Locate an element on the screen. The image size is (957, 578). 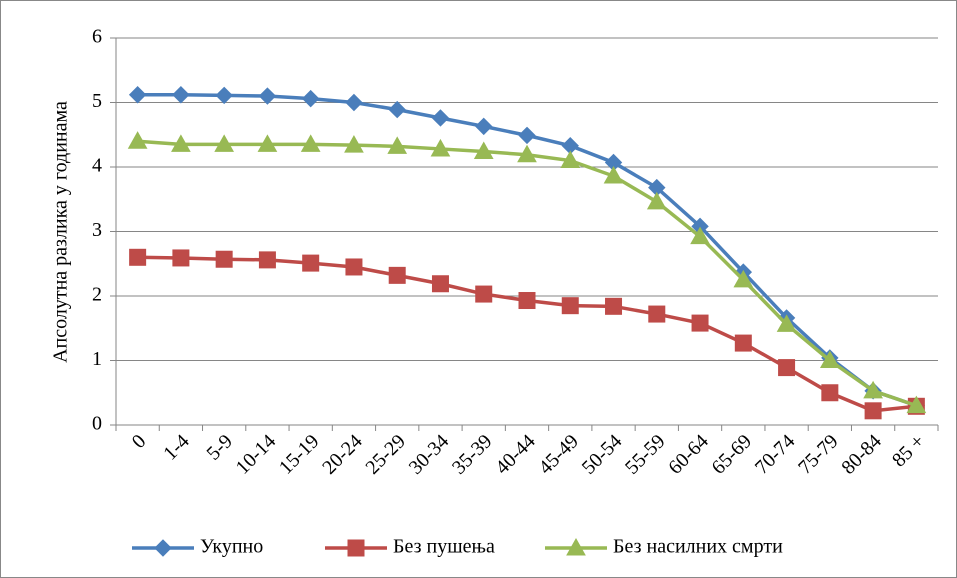
legend-label: Без пушења is located at coordinates (444, 547).